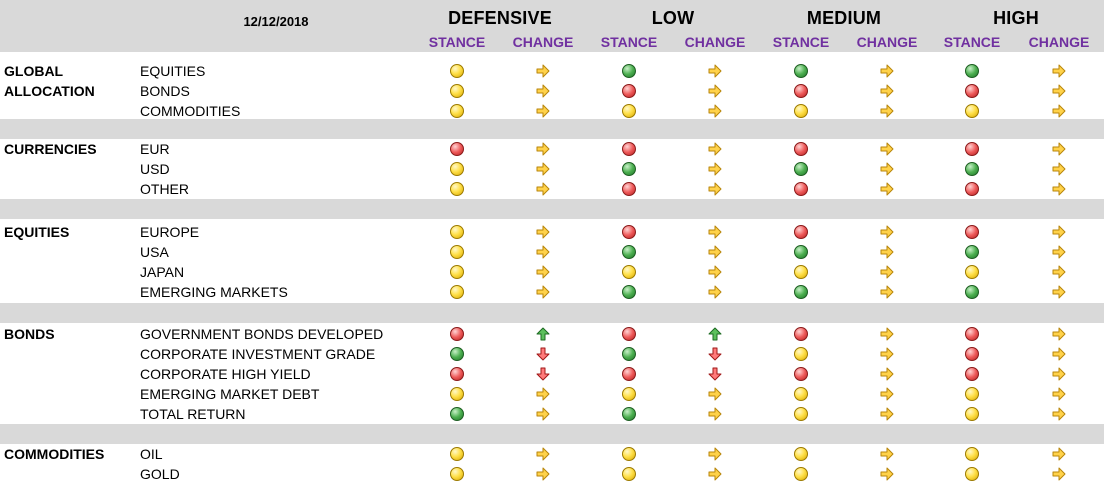 This screenshot has height=486, width=1104. What do you see at coordinates (1016, 18) in the screenshot?
I see `profile-header-high: HIGH` at bounding box center [1016, 18].